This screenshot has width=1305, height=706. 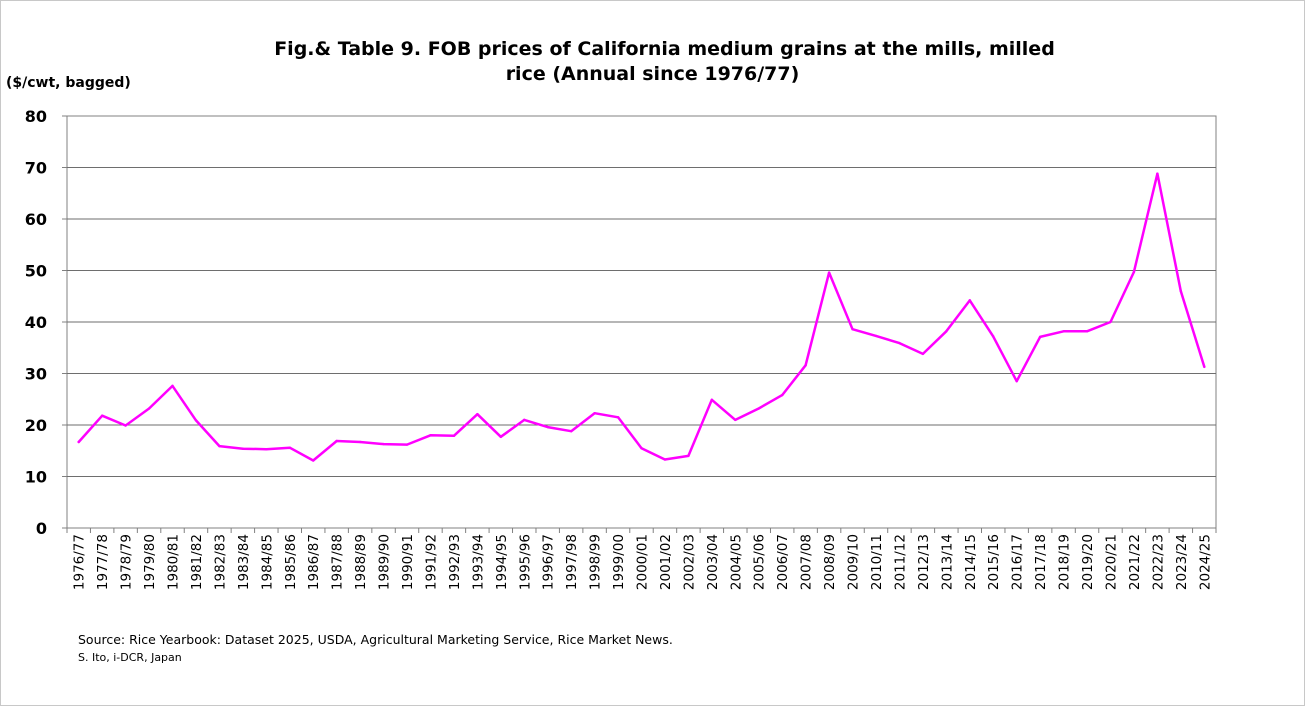 What do you see at coordinates (68, 83) in the screenshot?
I see `y-axis-label: ($/cwt, bagged)` at bounding box center [68, 83].